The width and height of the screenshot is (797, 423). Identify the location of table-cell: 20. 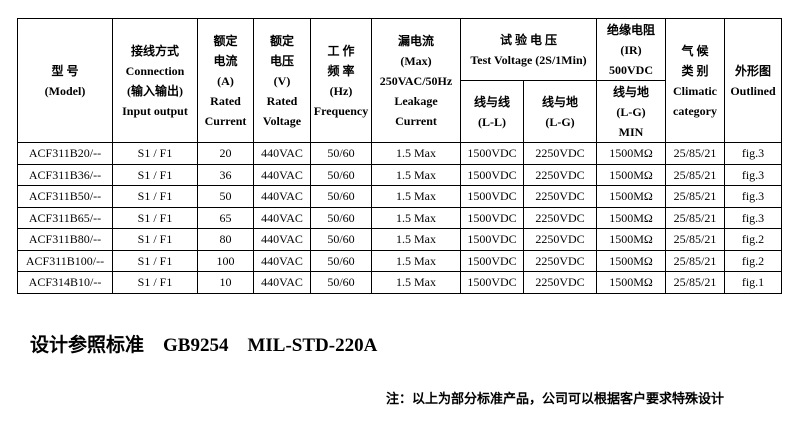
(225, 153).